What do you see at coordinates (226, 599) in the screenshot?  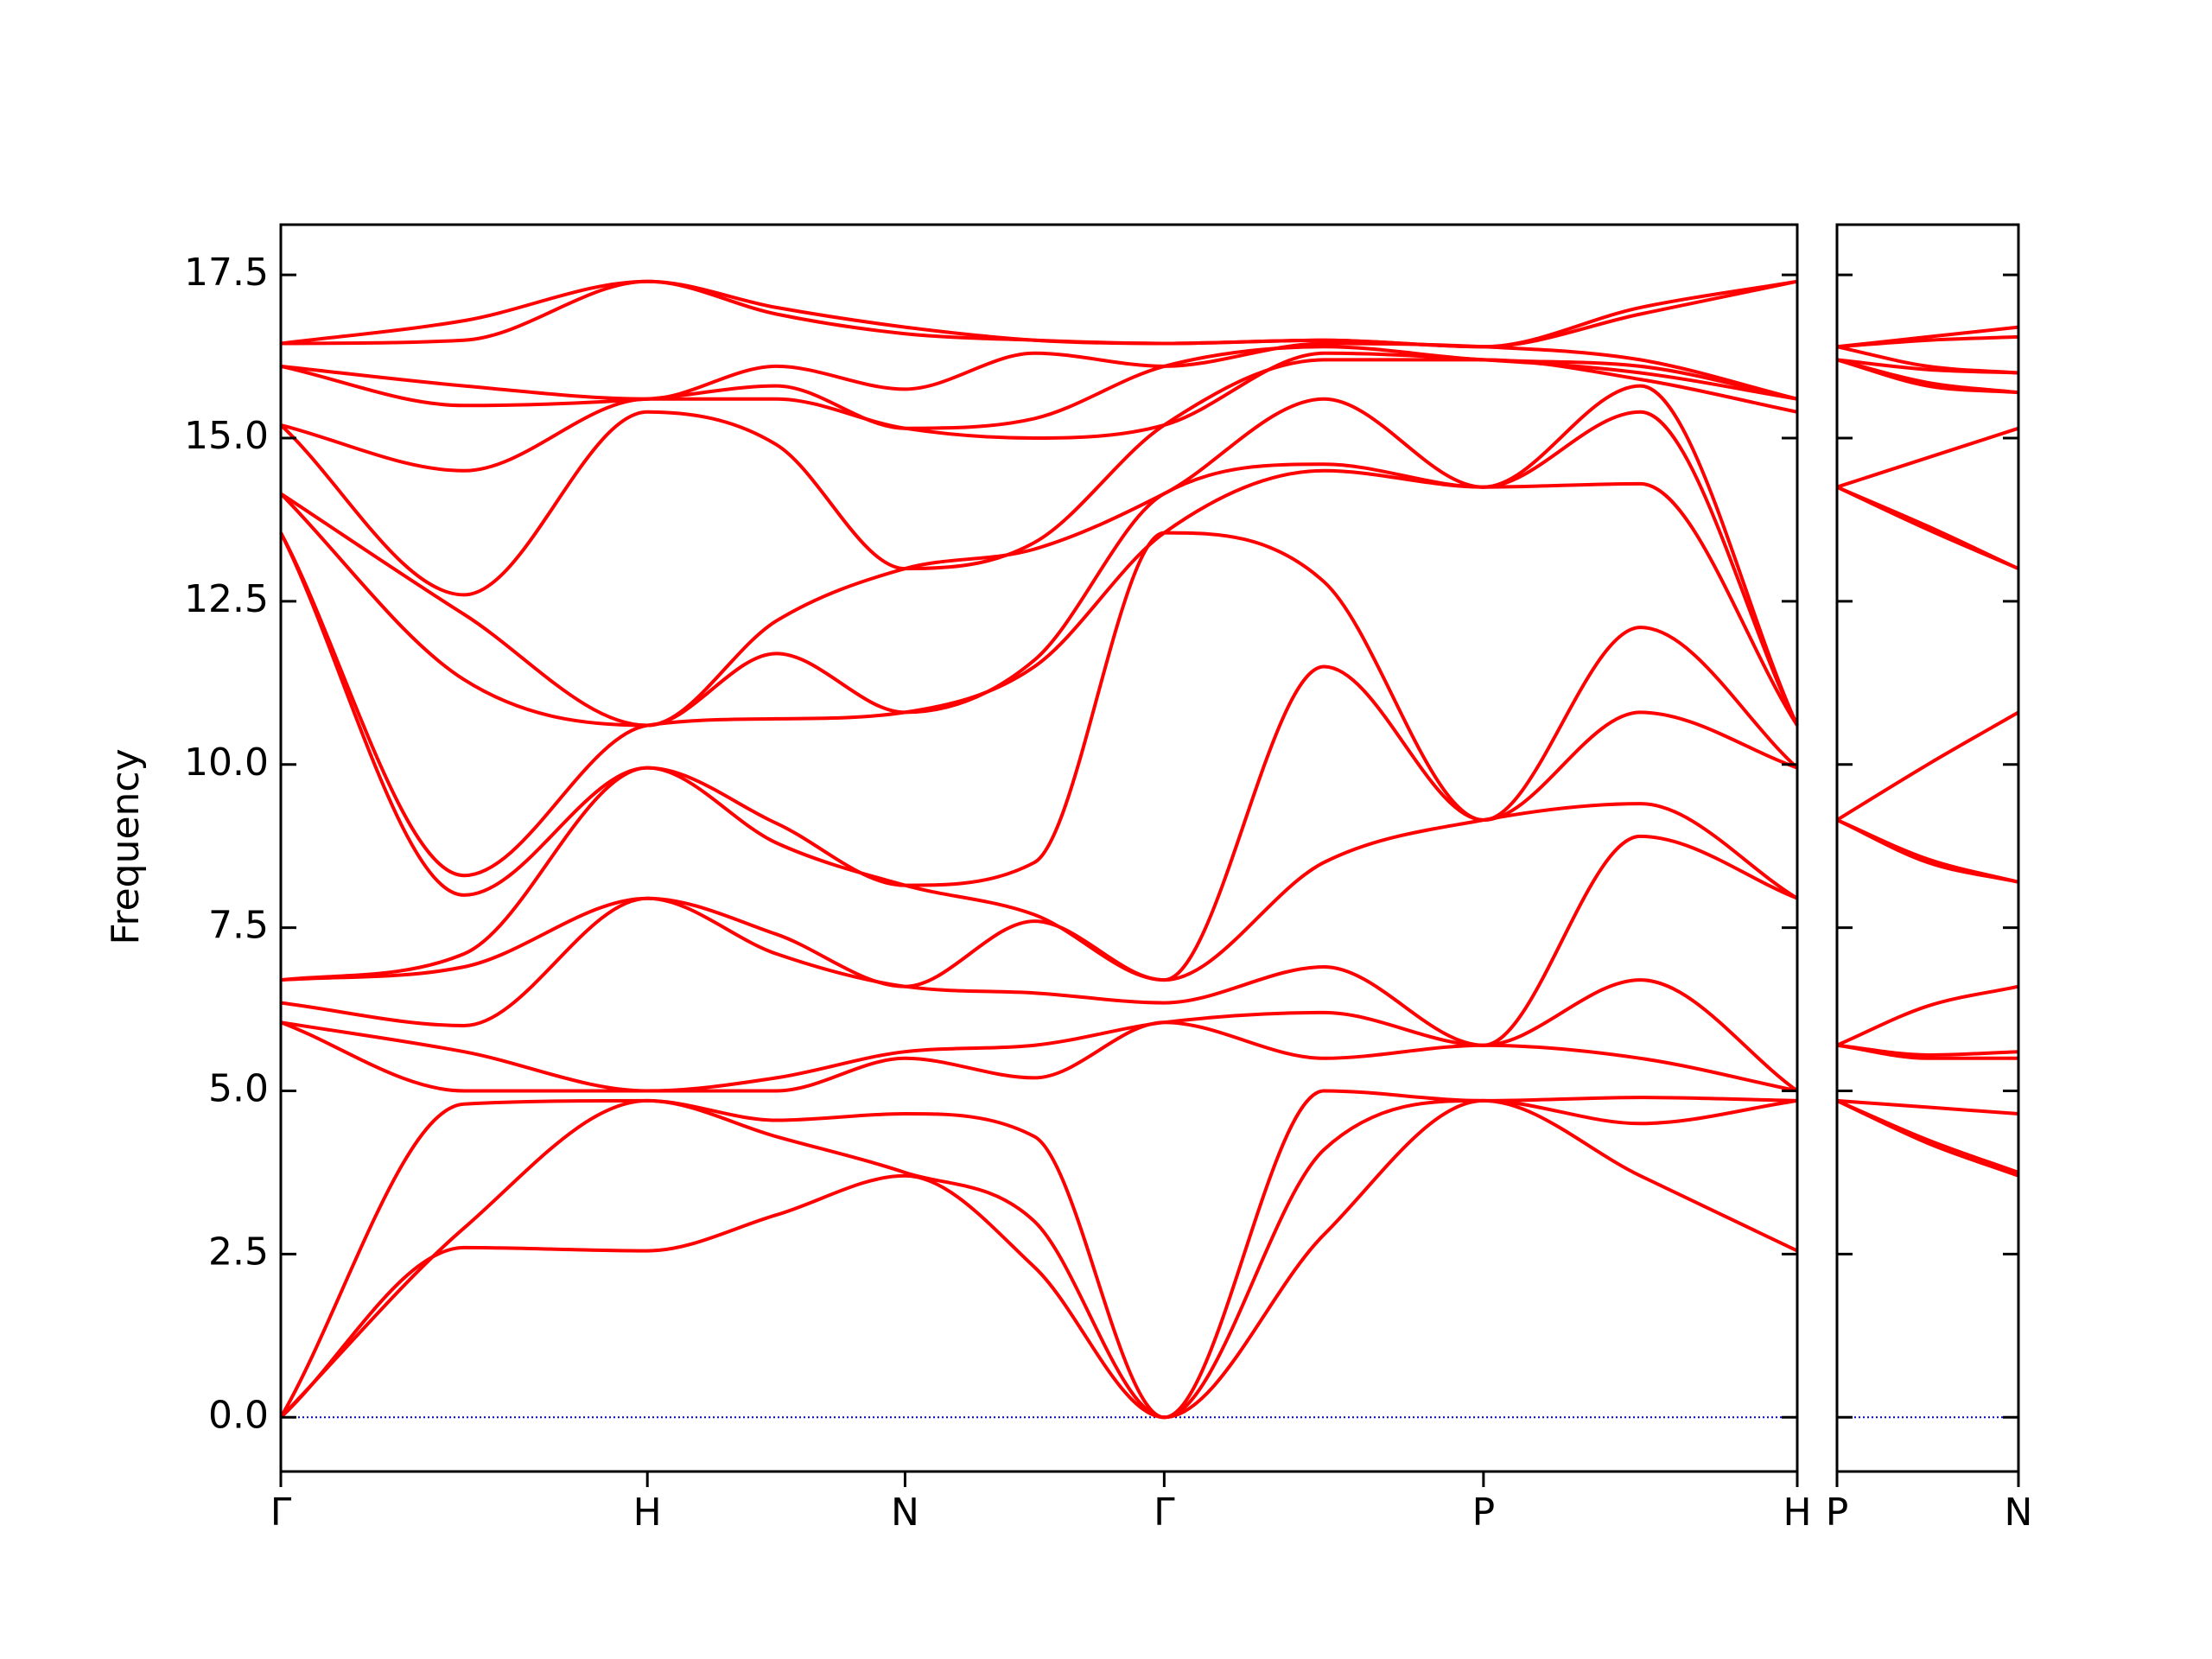 I see `y-tick-label: 12.5` at bounding box center [226, 599].